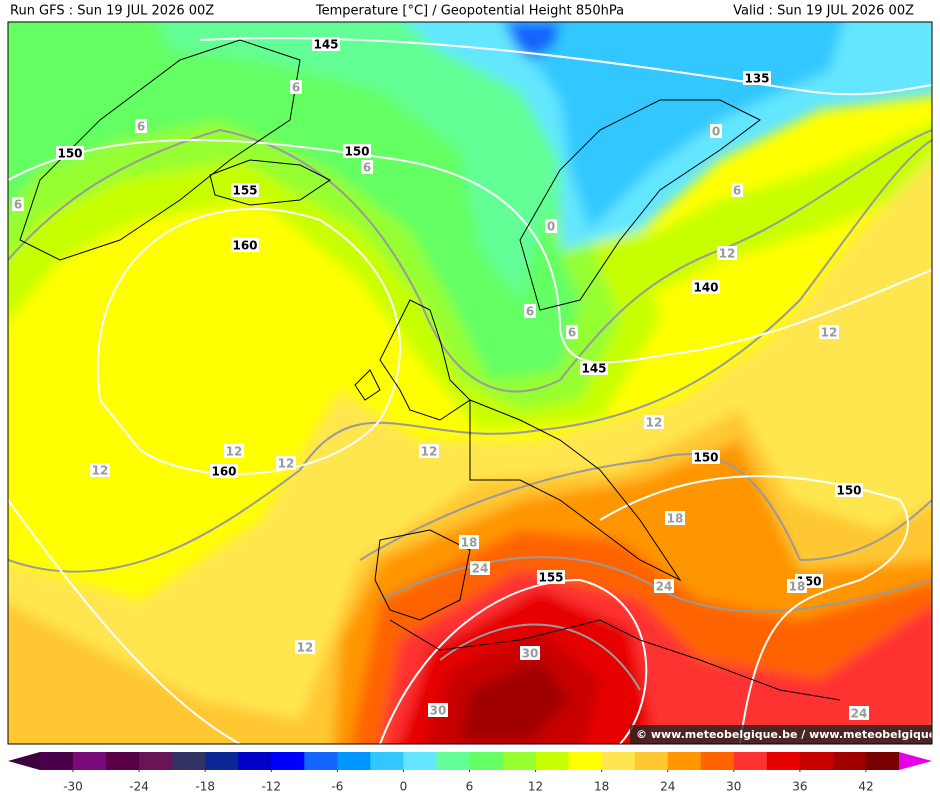 The height and width of the screenshot is (800, 940). What do you see at coordinates (24, 761) in the screenshot?
I see `colorbar-under` at bounding box center [24, 761].